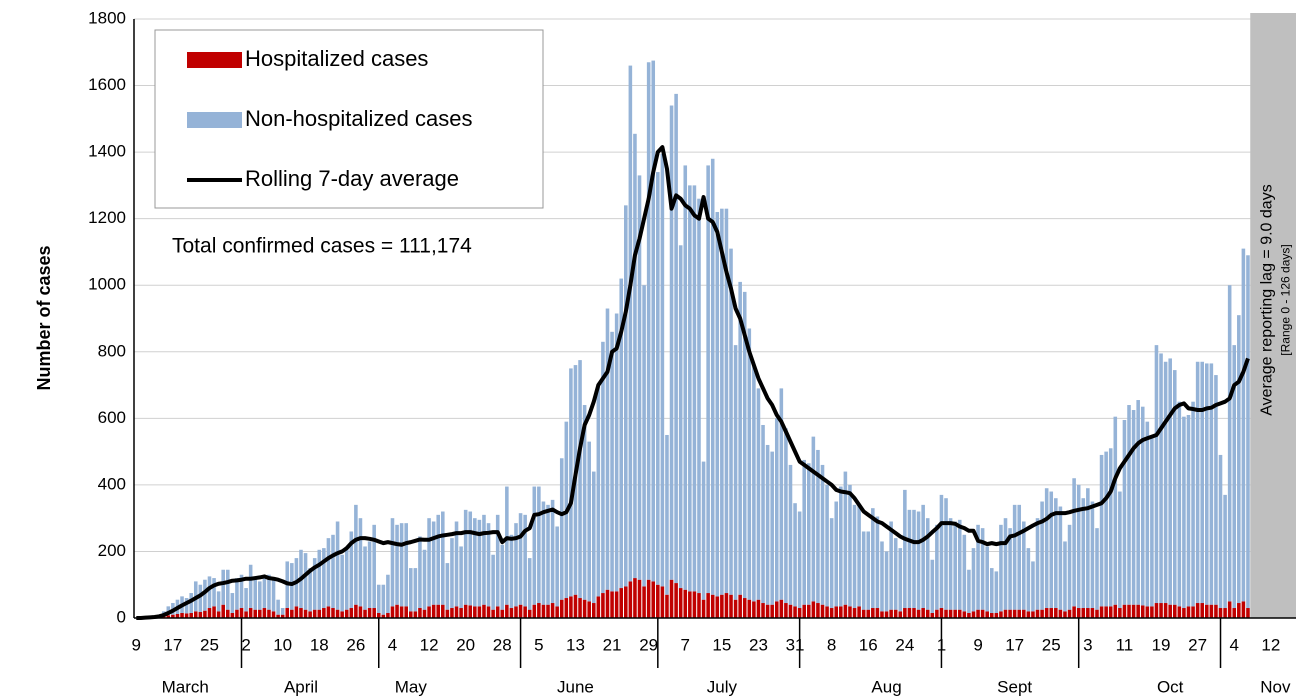  I want to click on x-tick-label: 25, so click(209, 644).